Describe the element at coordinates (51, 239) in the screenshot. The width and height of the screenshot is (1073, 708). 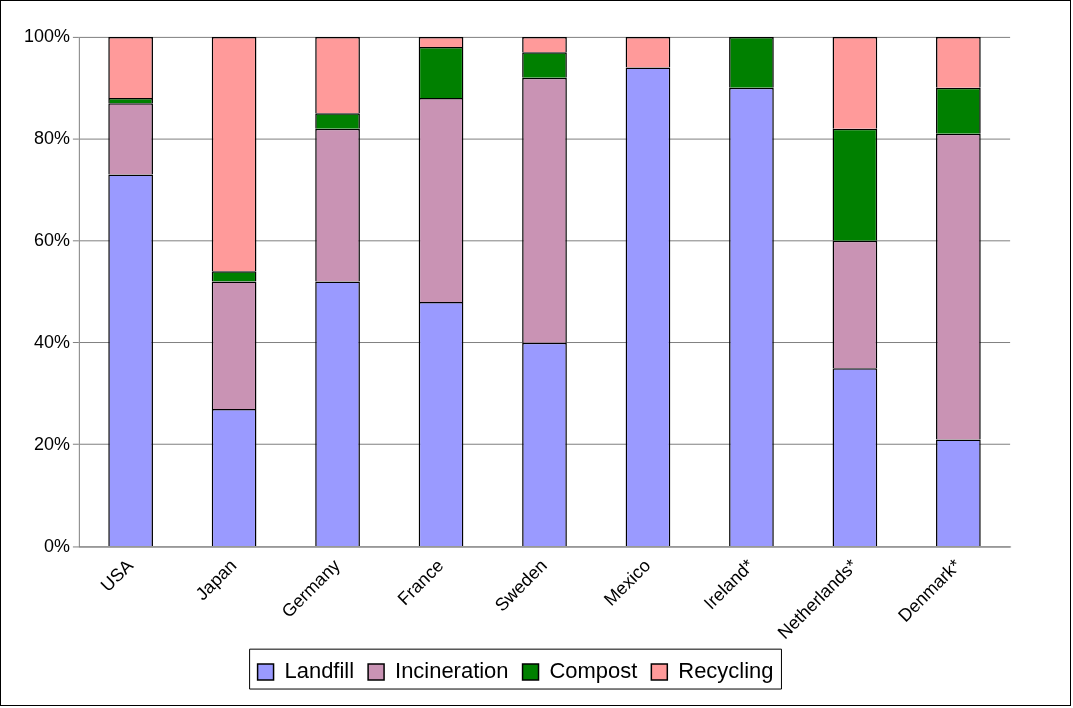
I see `y-tick-label: 60%` at that location.